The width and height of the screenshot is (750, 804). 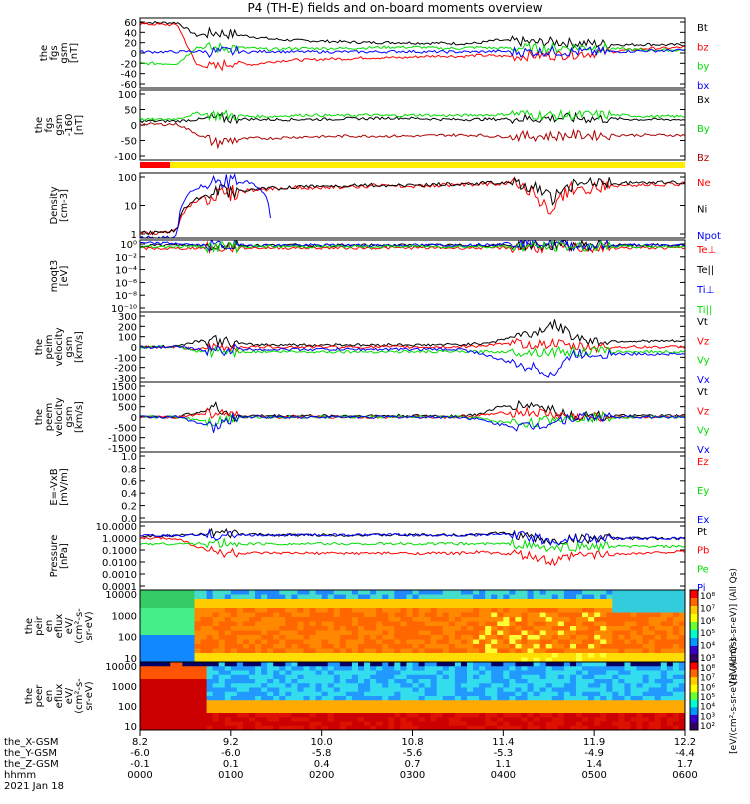 I want to click on xaxis-tick-label: 9.2, so click(x=231, y=742).